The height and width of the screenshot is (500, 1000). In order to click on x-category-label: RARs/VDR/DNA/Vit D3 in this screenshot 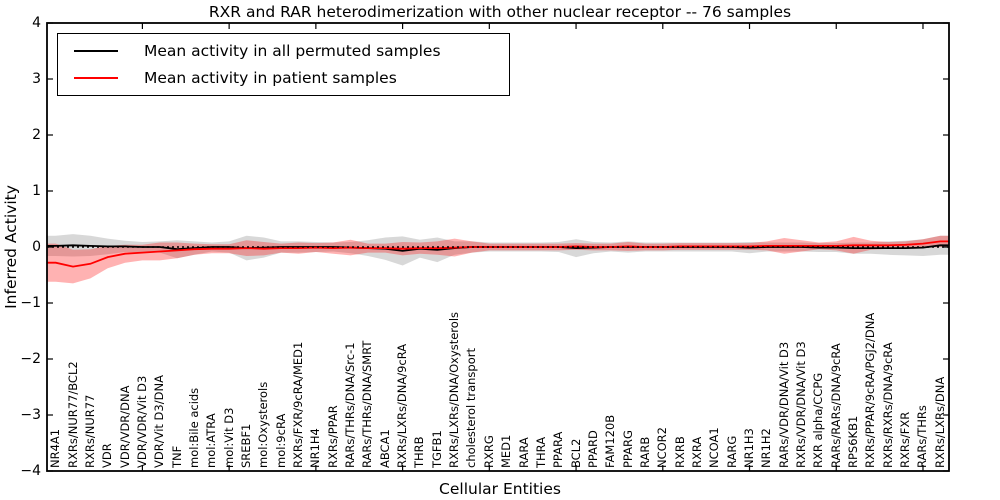, I will do `click(783, 404)`.